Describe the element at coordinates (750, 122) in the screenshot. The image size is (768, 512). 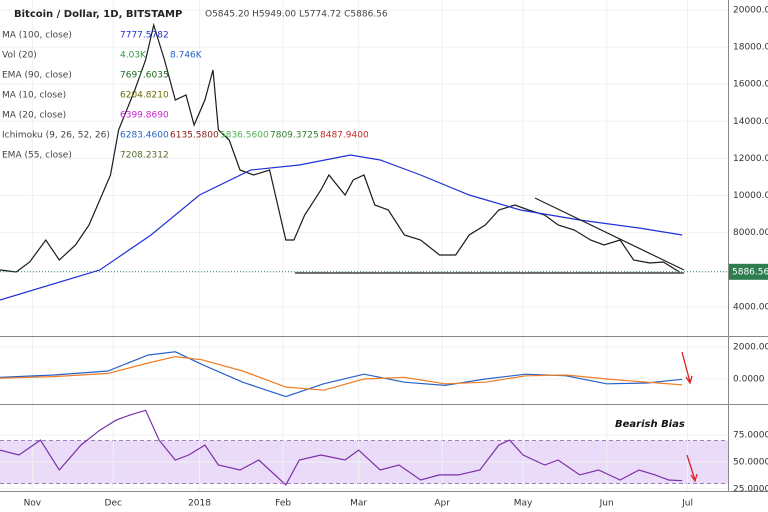
I see `y-tick-label: 14000.00` at that location.